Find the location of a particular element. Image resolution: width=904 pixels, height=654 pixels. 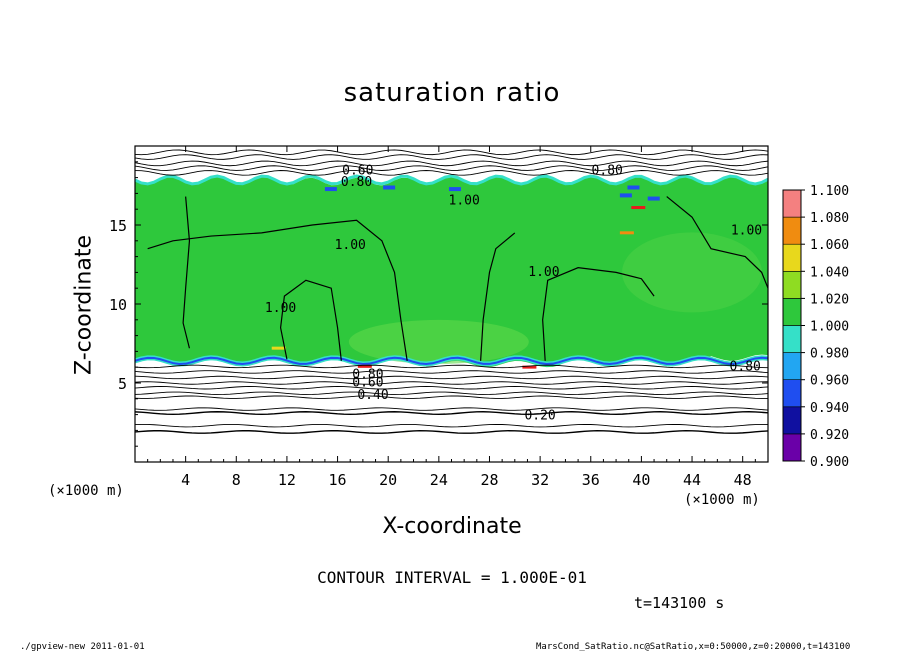

upper-fringe is located at coordinates (451, 180).